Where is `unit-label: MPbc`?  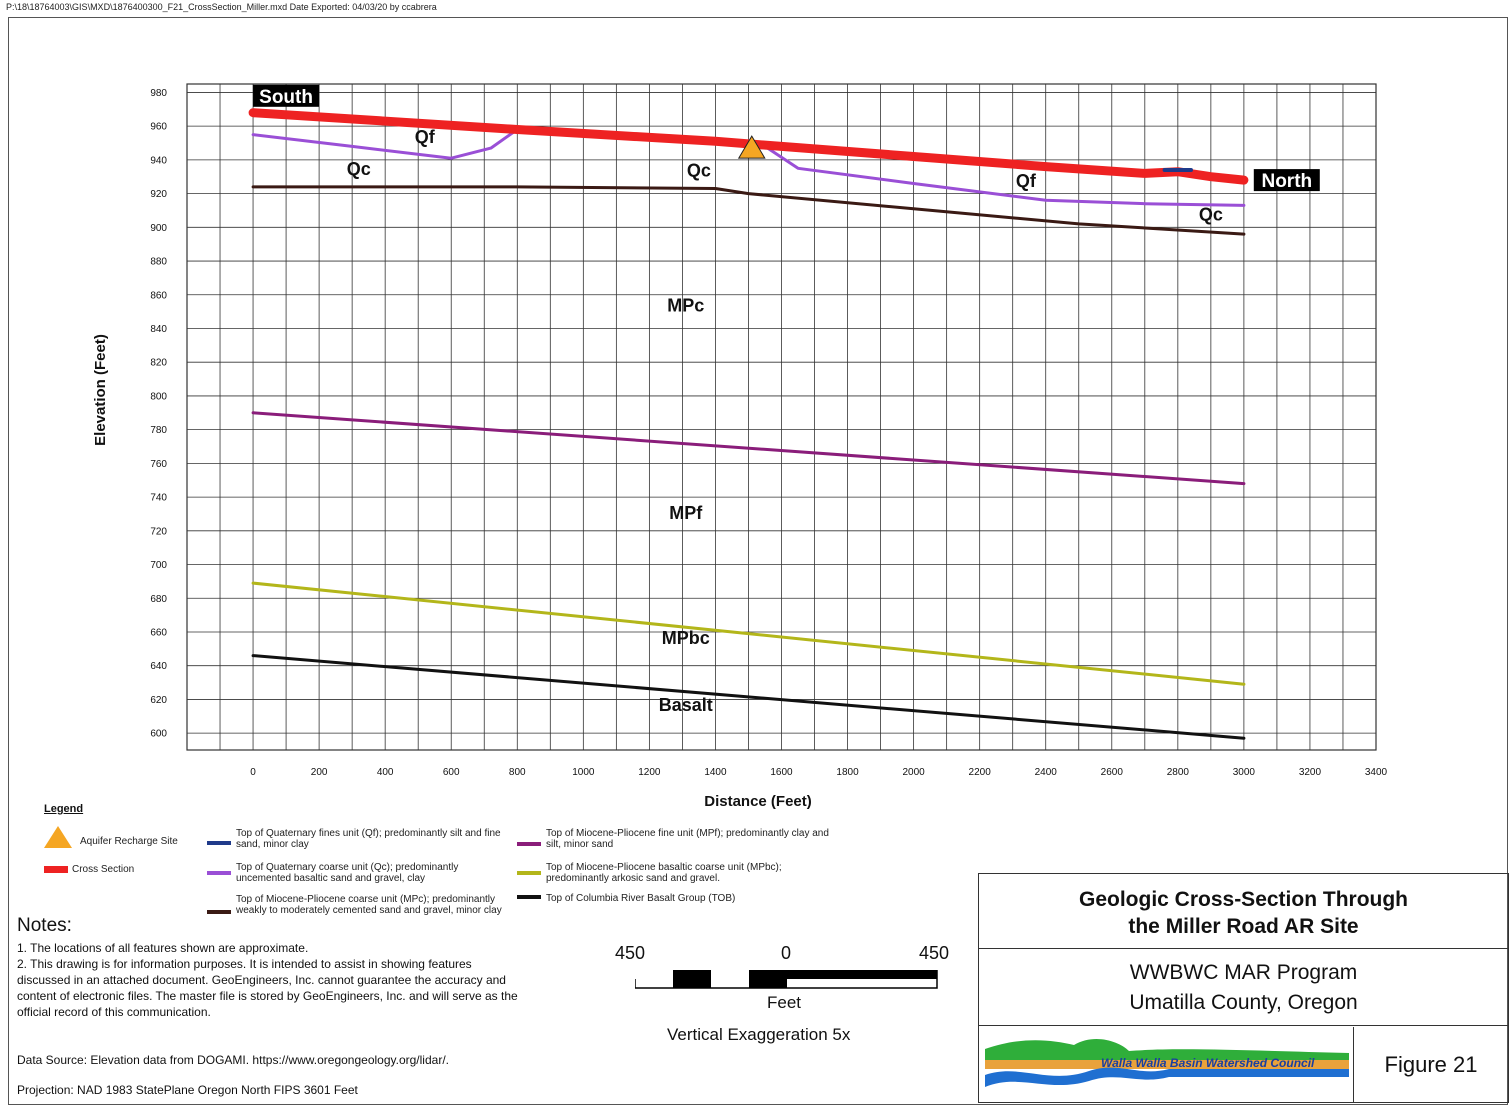
unit-label: MPbc is located at coordinates (686, 638).